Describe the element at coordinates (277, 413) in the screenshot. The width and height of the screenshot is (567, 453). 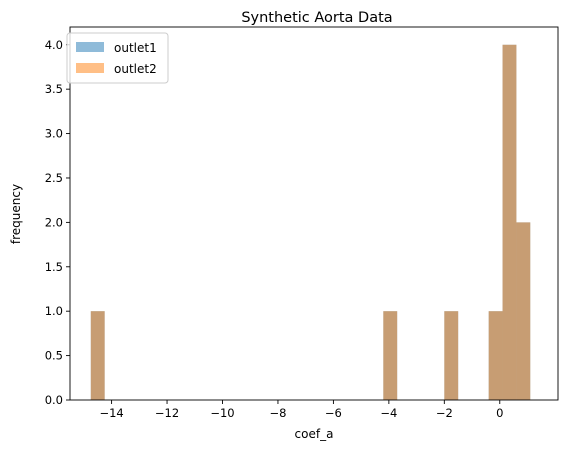
I see `x-tick-label: −8` at that location.